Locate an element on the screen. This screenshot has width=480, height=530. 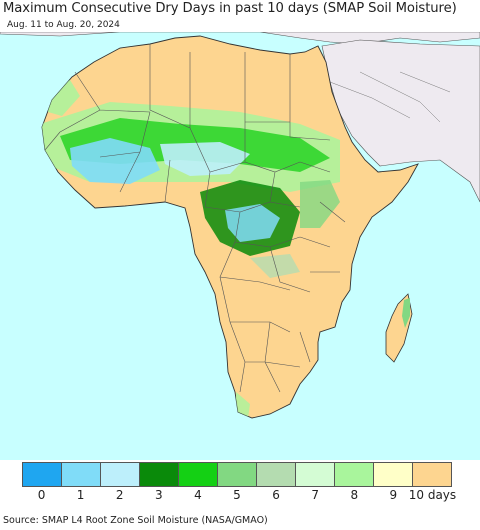
legend-label-5: 5 is located at coordinates (237, 495).